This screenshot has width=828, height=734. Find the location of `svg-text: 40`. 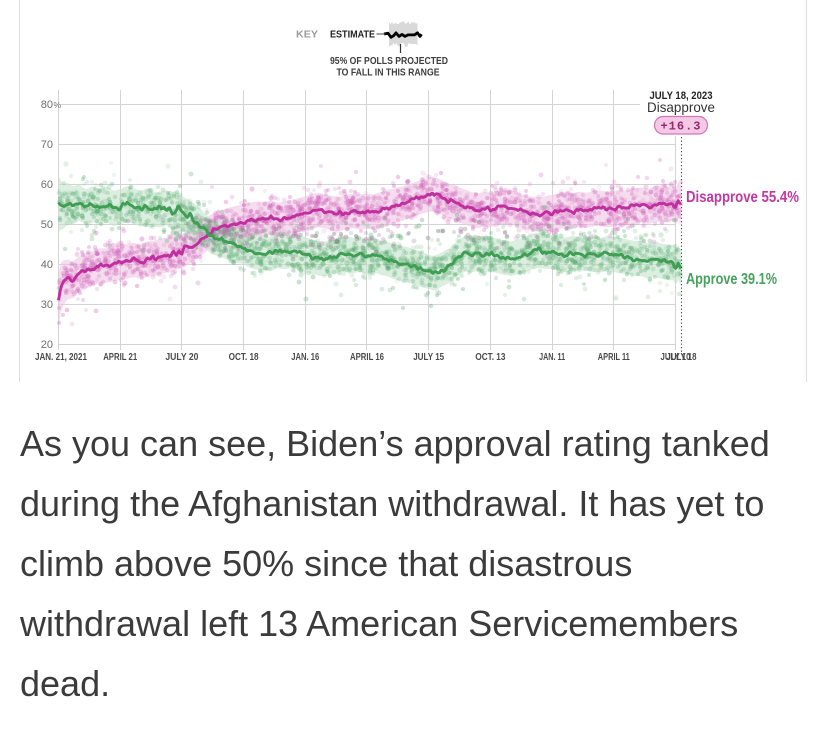

svg-text: 40 is located at coordinates (47, 265).